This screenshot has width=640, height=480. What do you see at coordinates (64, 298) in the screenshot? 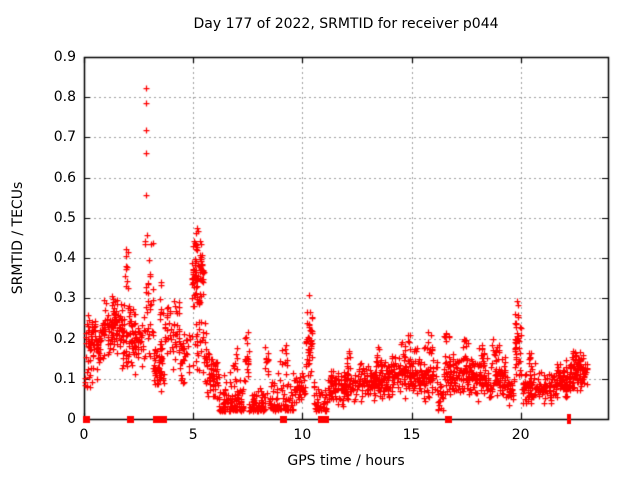
I see `y-tick-label: 0.3` at bounding box center [64, 298].